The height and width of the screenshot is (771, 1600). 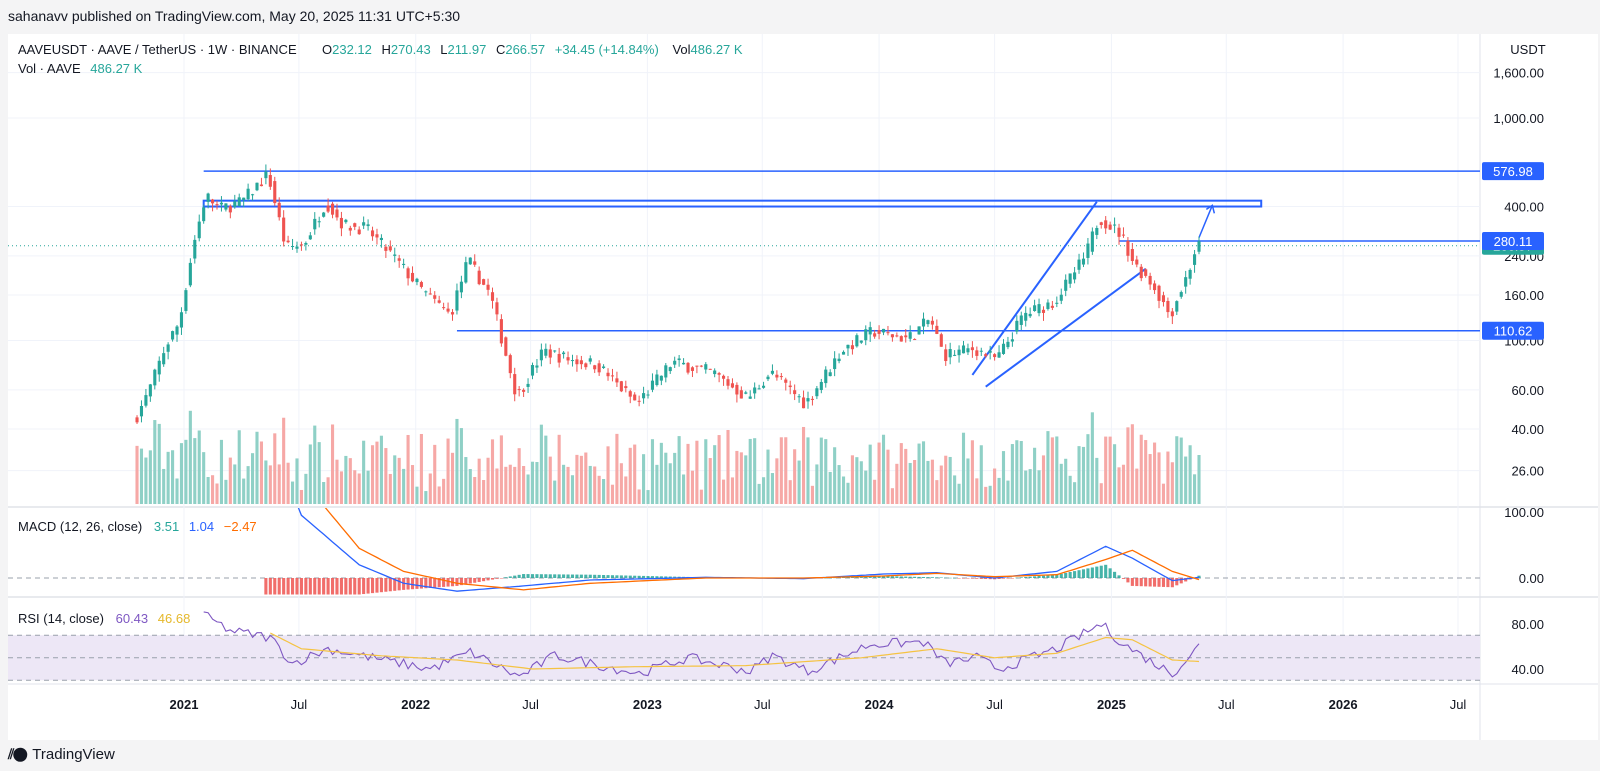 I want to click on legend-high: 270.43, so click(x=411, y=49).